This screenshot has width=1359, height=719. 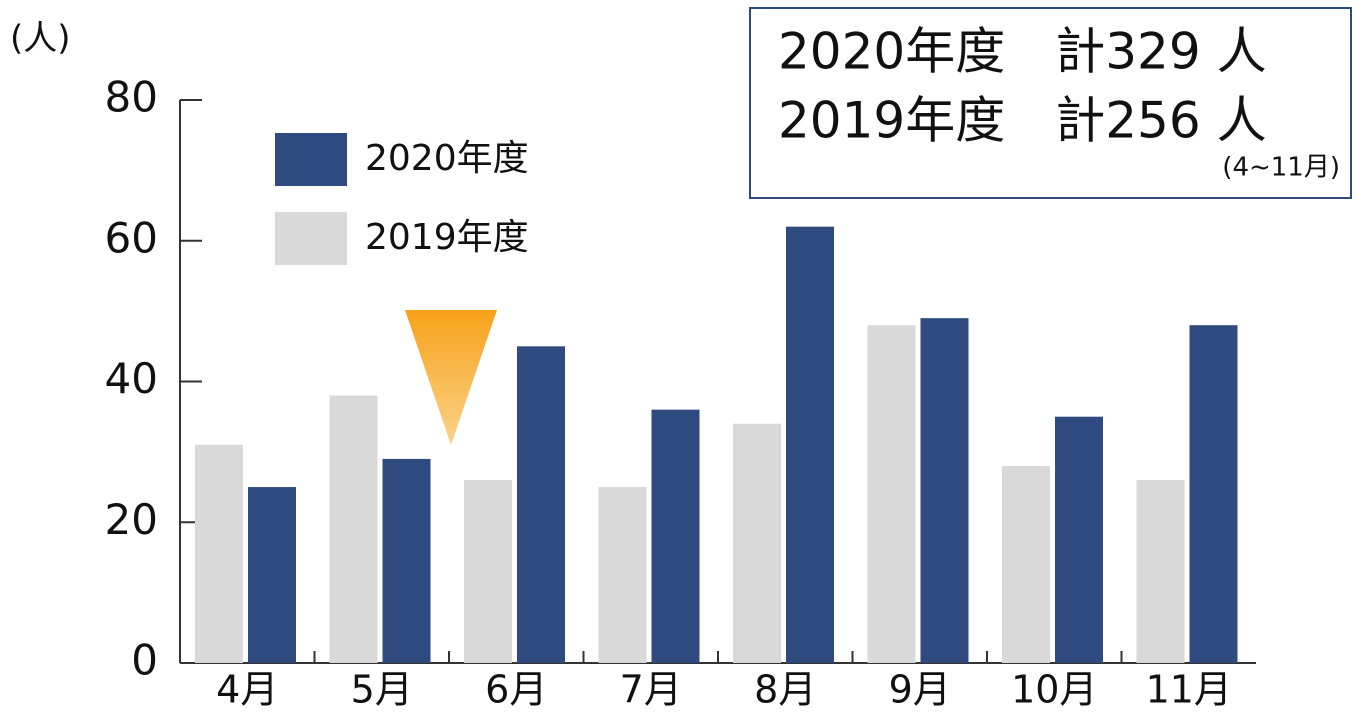 I want to click on y-axis-label: (人), so click(x=40, y=39).